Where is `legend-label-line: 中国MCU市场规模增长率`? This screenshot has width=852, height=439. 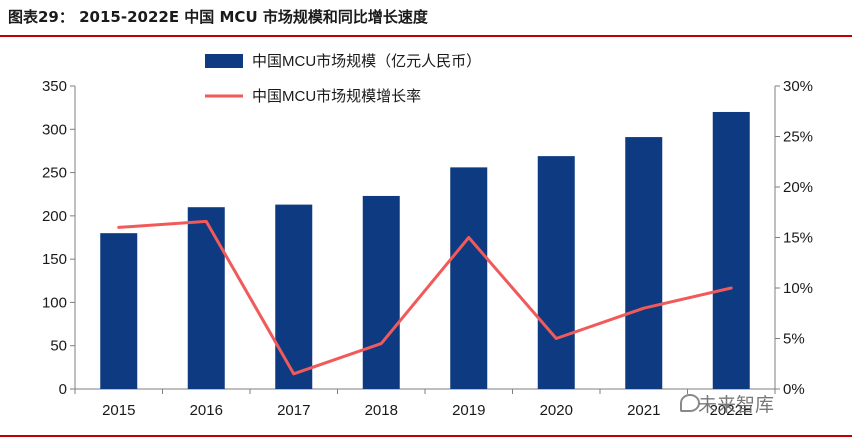
legend-label-line: 中国MCU市场规模增长率 is located at coordinates (336, 96).